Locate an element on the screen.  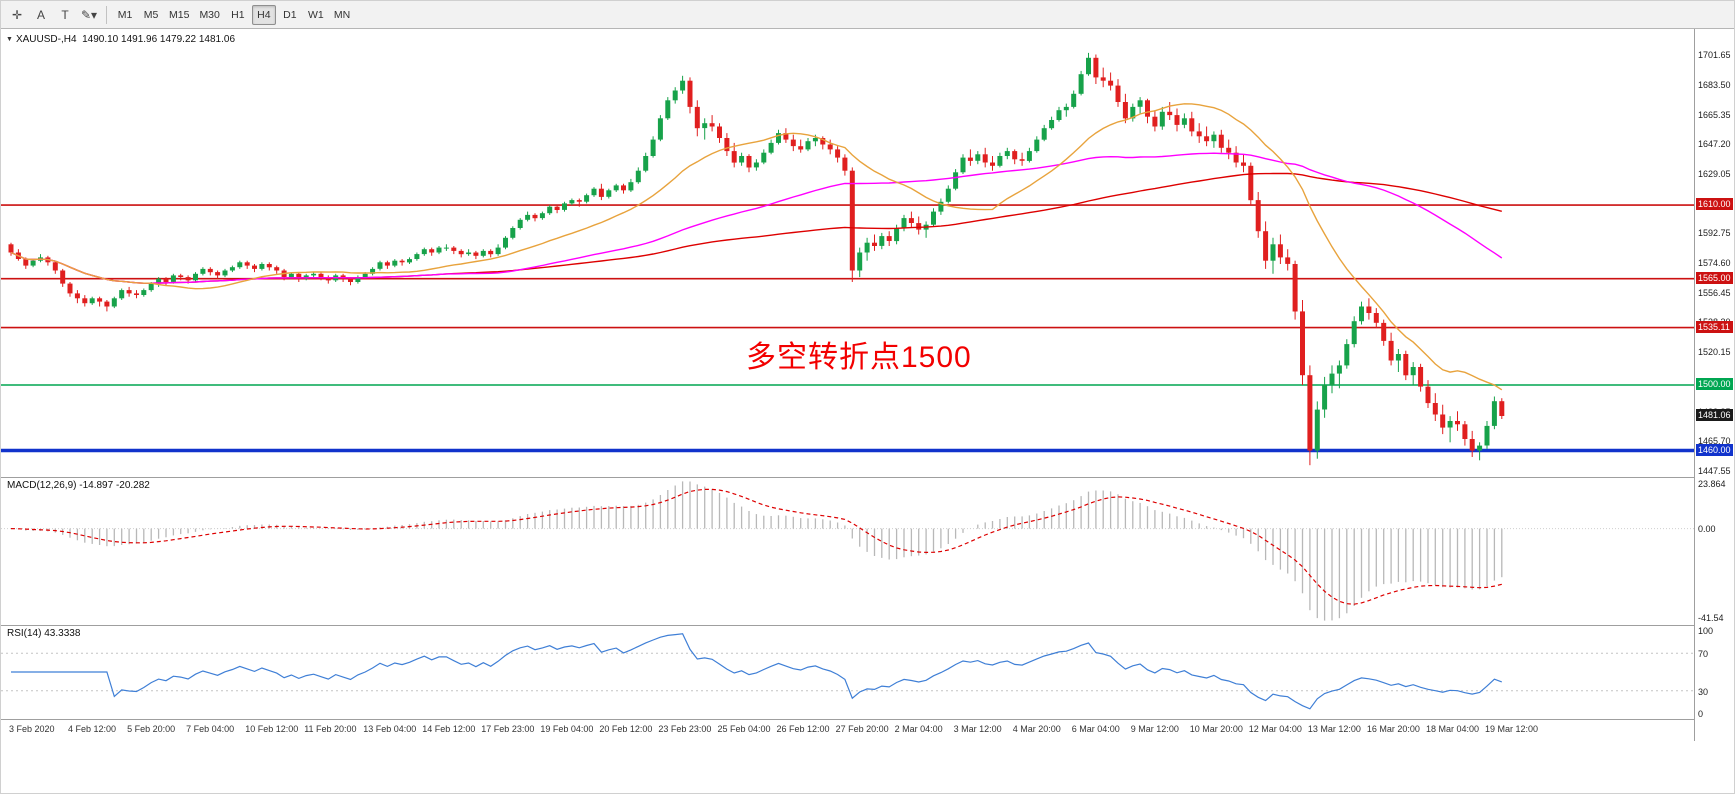
level-price-tag: 1610.00 is located at coordinates (1714, 204).